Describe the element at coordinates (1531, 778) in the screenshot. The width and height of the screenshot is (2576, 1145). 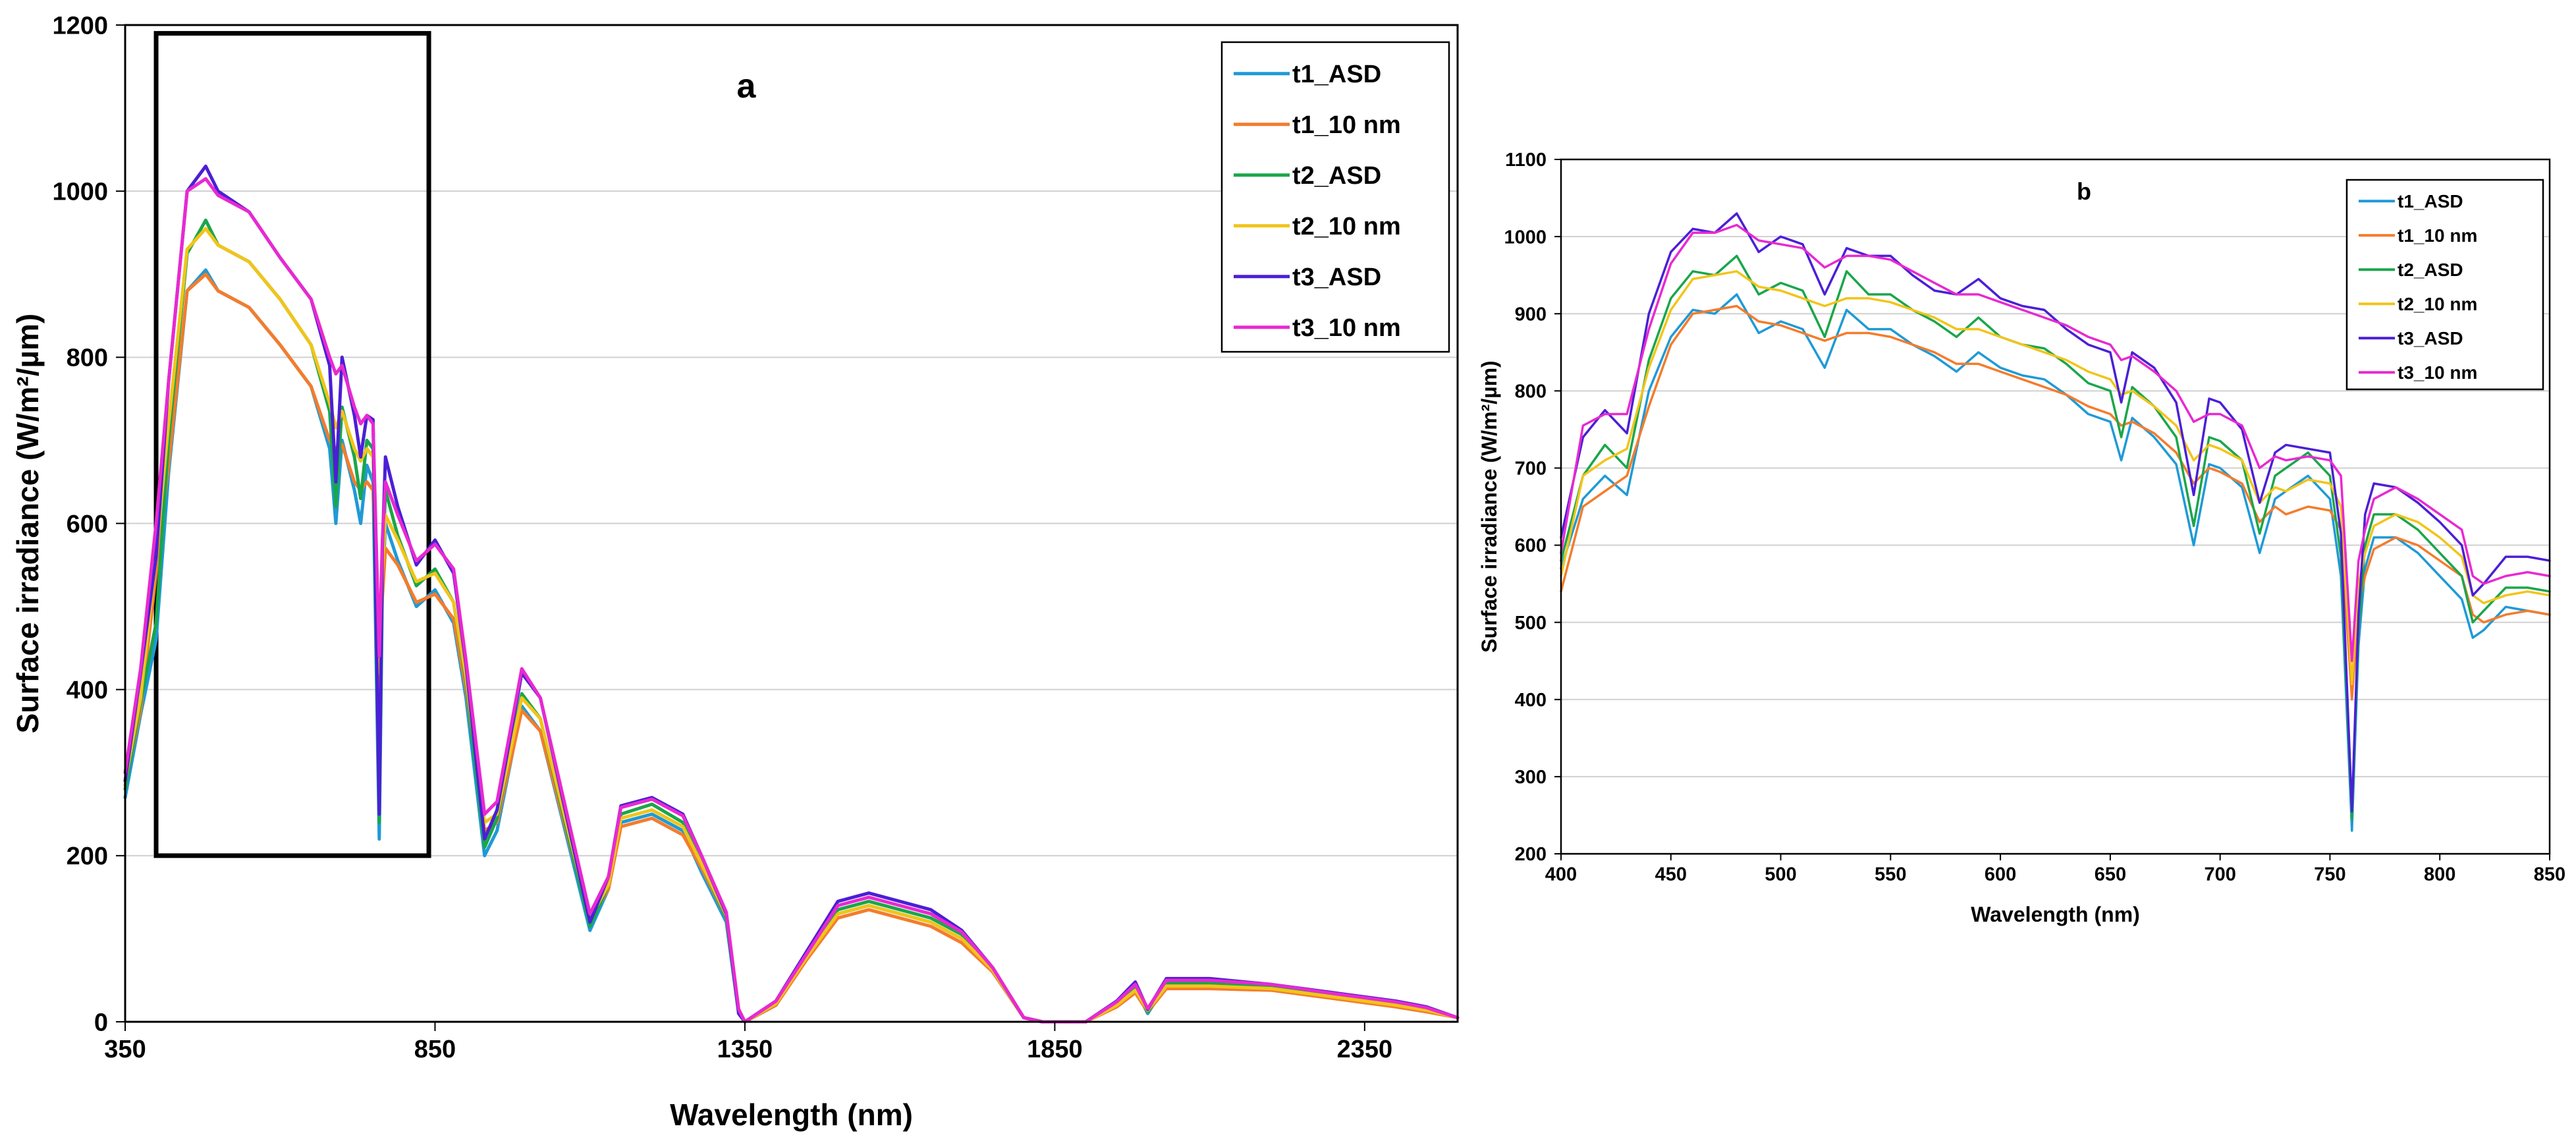
I see `y-tick-label: 300` at that location.